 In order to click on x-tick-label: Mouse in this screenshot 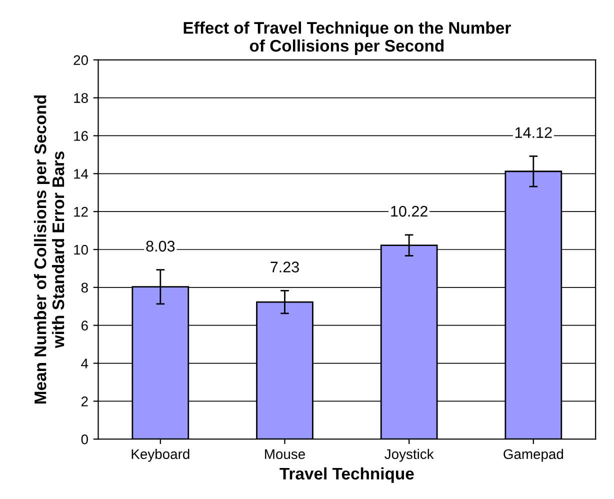, I will do `click(285, 454)`.